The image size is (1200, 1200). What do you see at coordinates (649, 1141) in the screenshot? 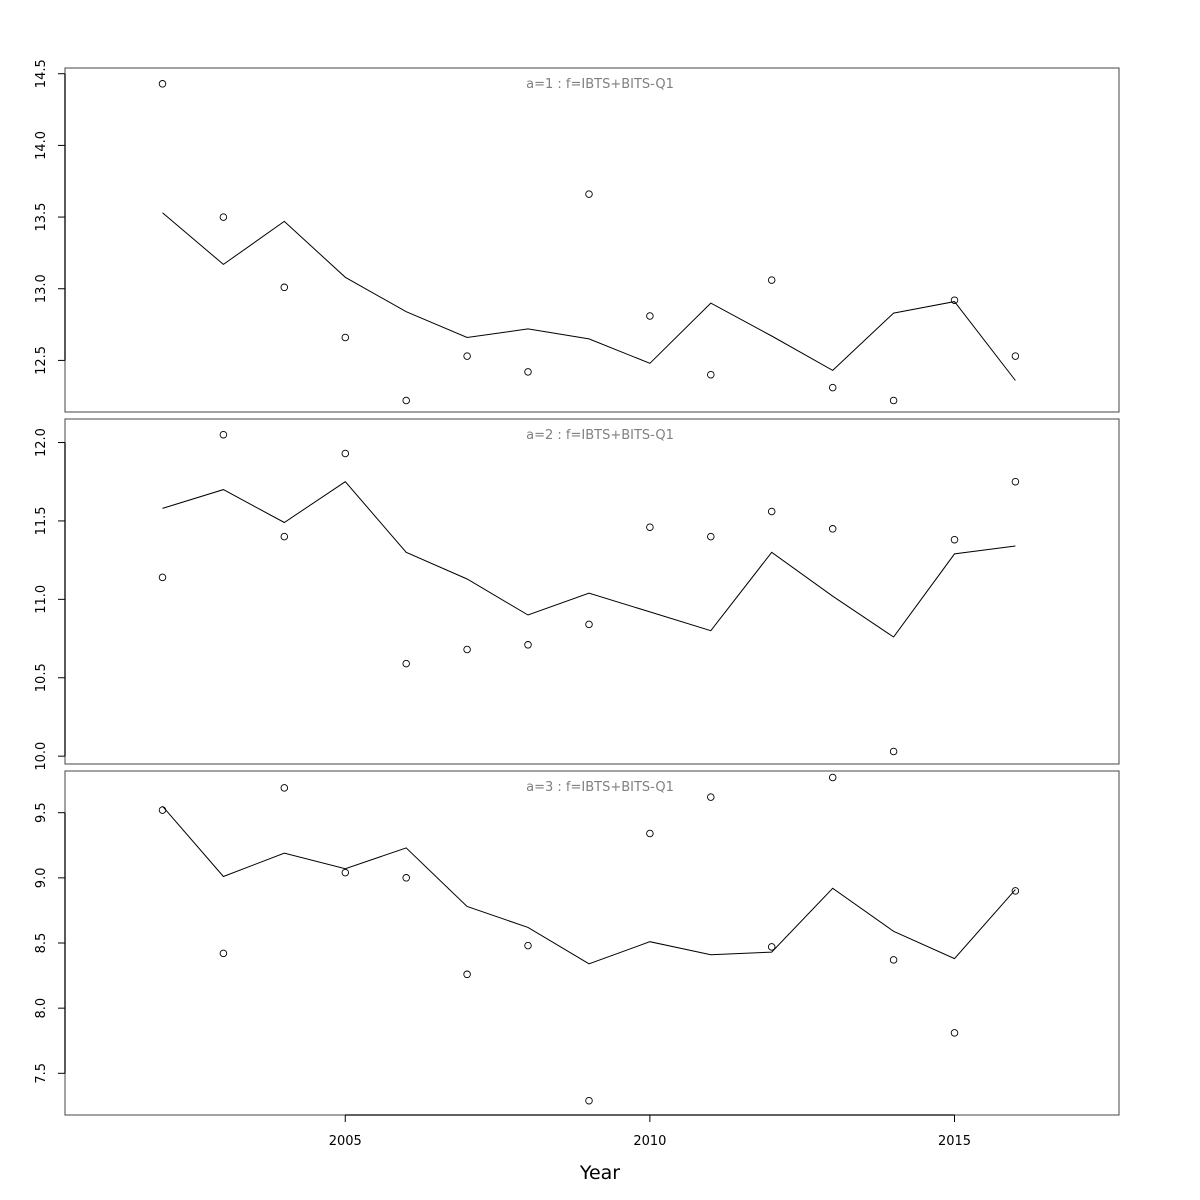
I see `x-tick-label: 2010` at bounding box center [649, 1141].